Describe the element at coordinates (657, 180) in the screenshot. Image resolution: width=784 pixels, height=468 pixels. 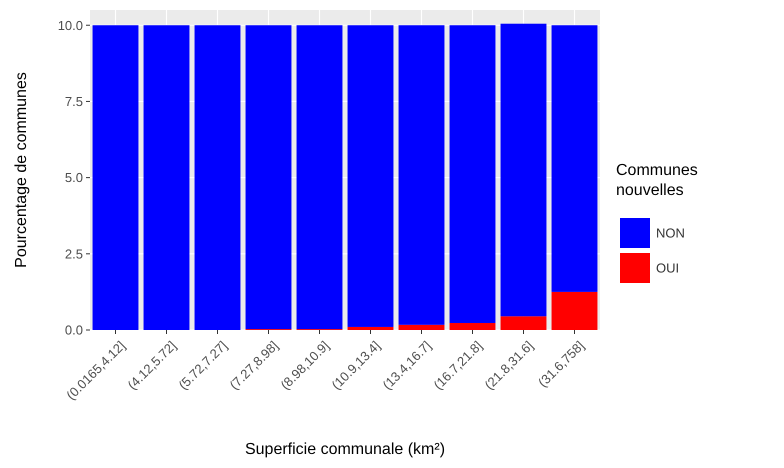
I see `legend-title: Communes nouvelles` at that location.